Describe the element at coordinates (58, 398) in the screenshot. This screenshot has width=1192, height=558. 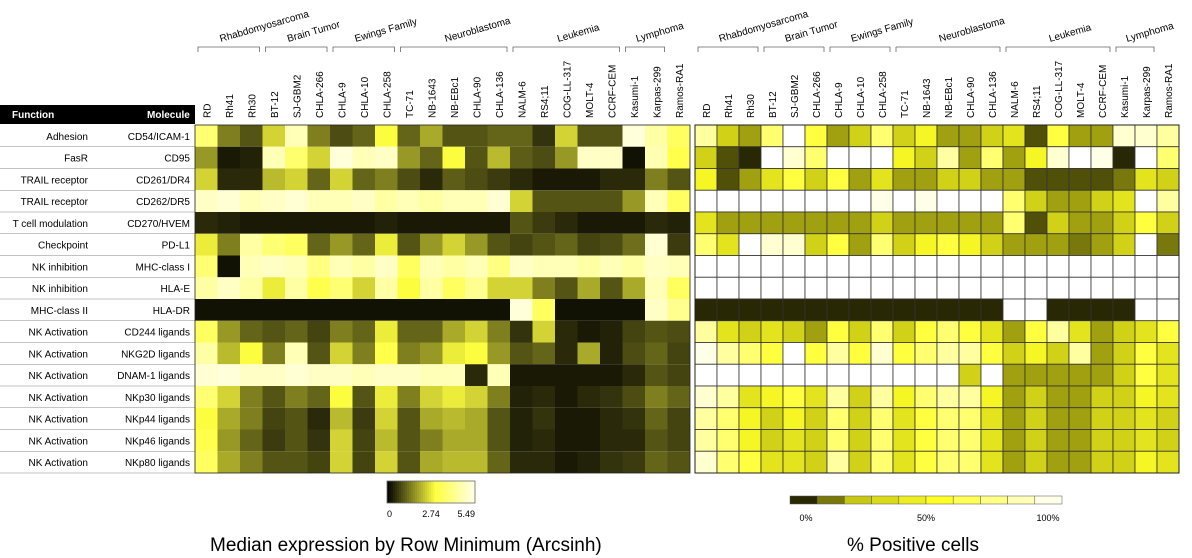
I see `row-function-label: NK Activation` at that location.